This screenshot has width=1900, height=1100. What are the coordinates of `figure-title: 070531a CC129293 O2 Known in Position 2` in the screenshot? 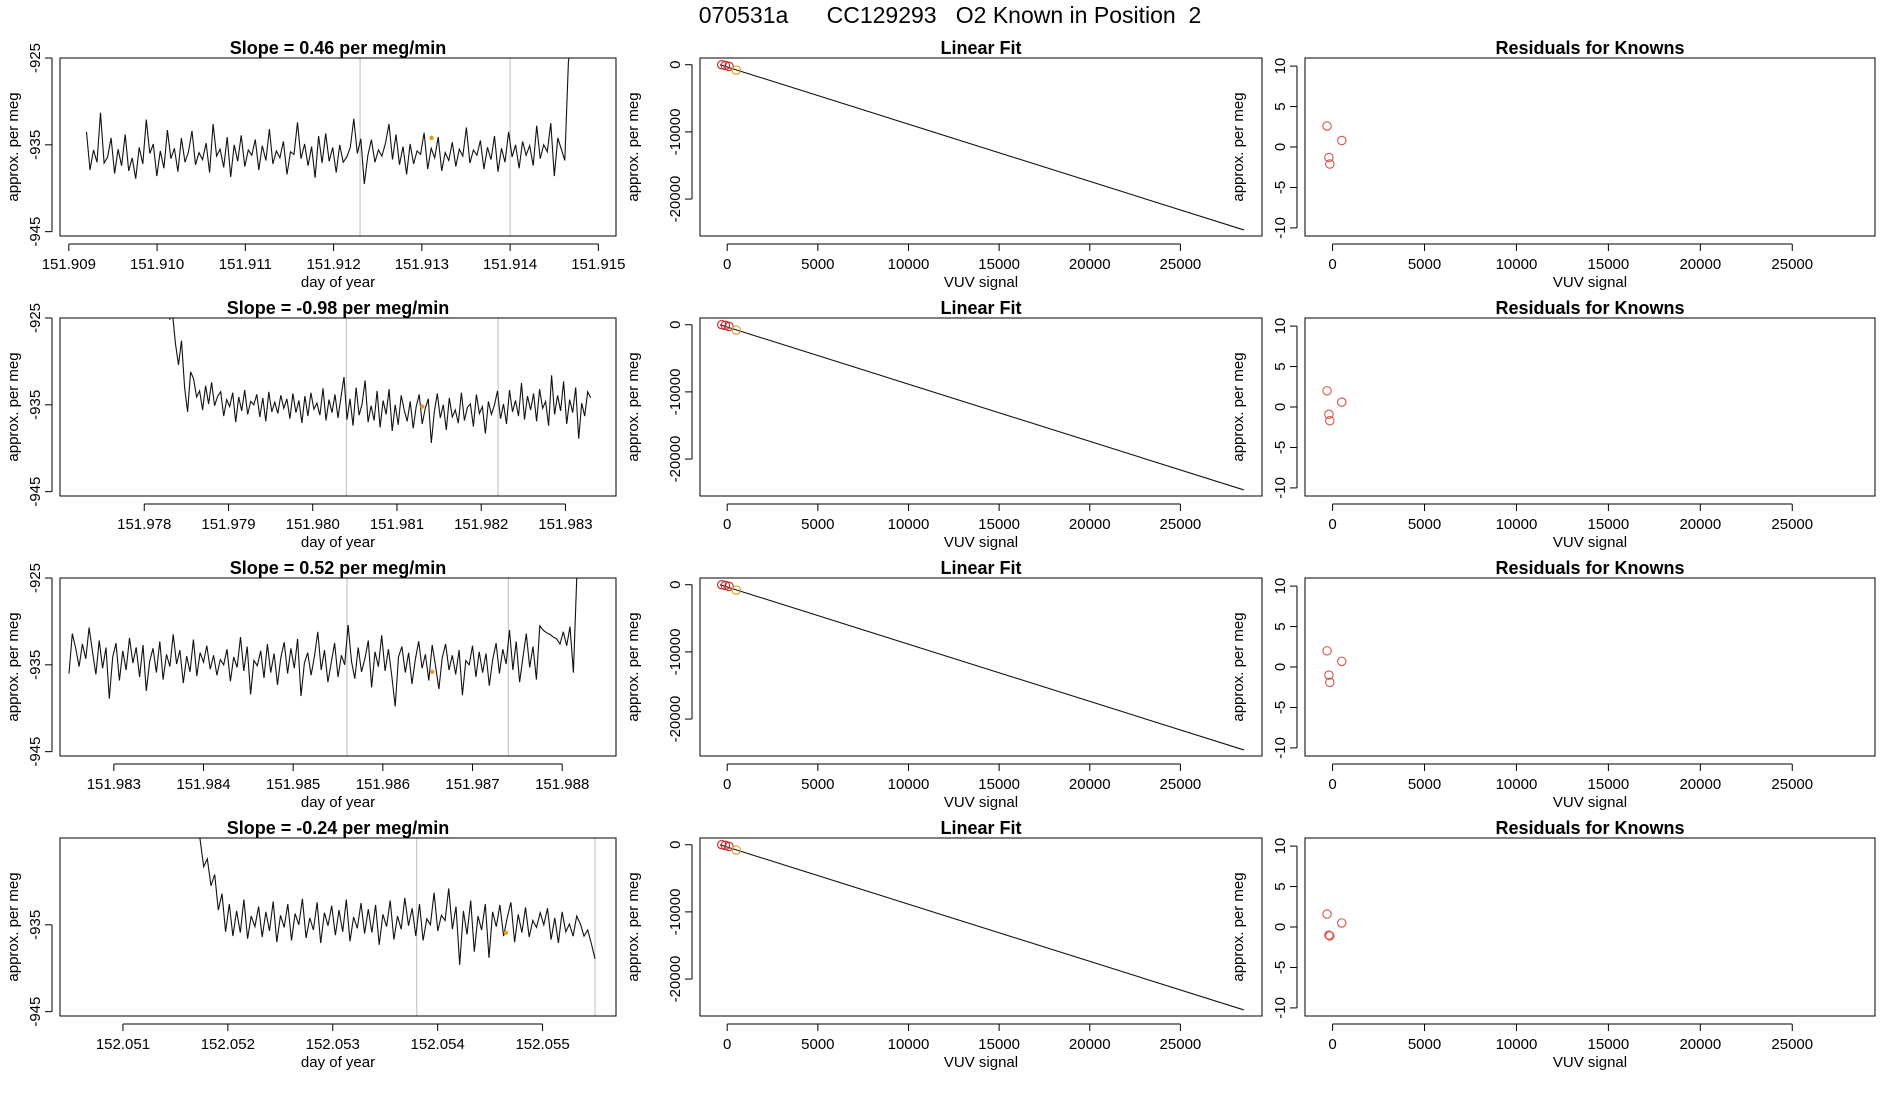 It's located at (950, 15).